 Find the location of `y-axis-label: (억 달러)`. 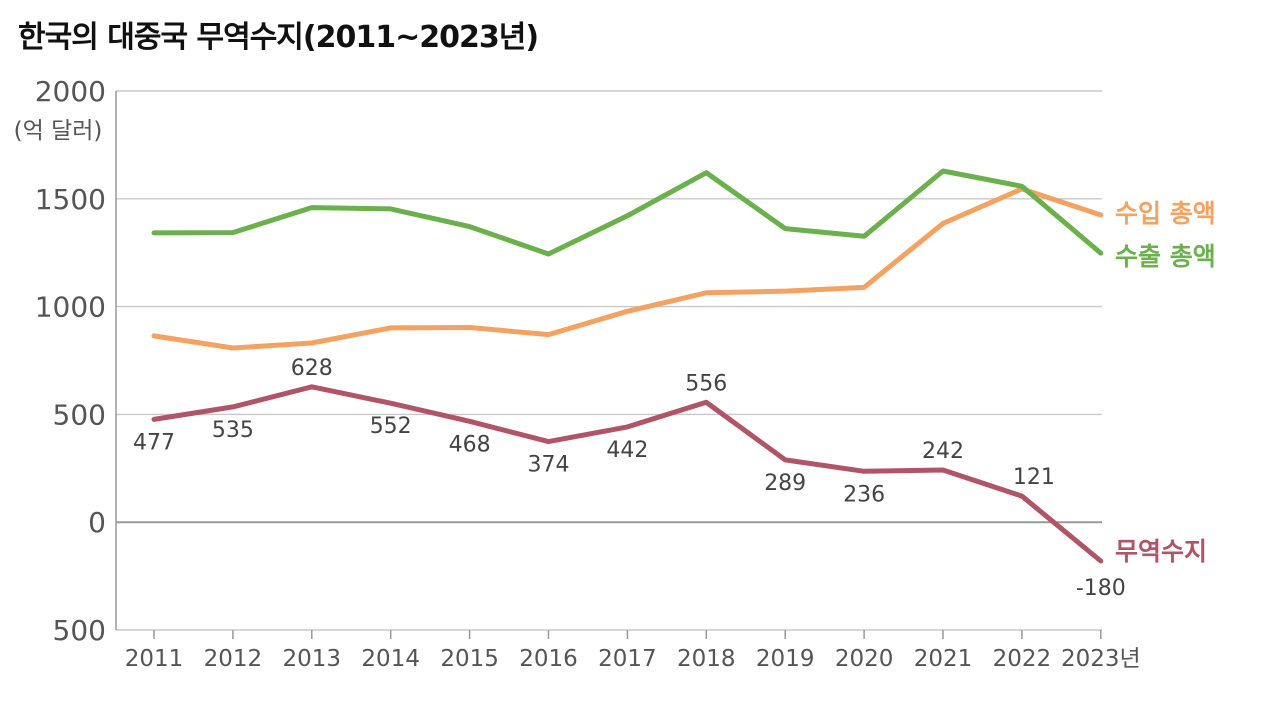

y-axis-label: (억 달러) is located at coordinates (58, 131).